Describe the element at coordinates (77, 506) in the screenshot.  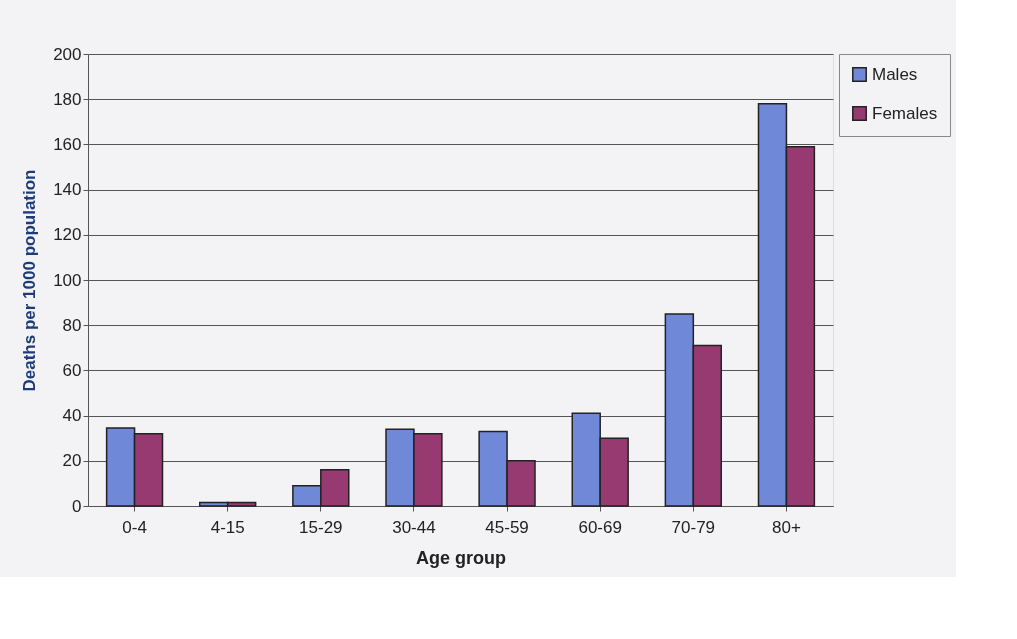
I see `y-tick-label: 0` at that location.